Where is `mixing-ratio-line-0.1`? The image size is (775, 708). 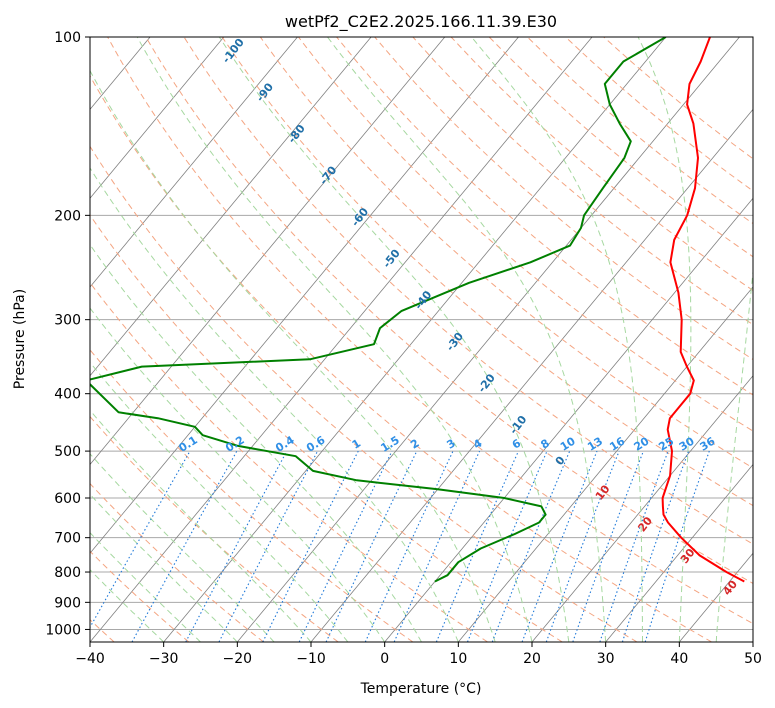
mixing-ratio-line-0.1 is located at coordinates (140, 539).